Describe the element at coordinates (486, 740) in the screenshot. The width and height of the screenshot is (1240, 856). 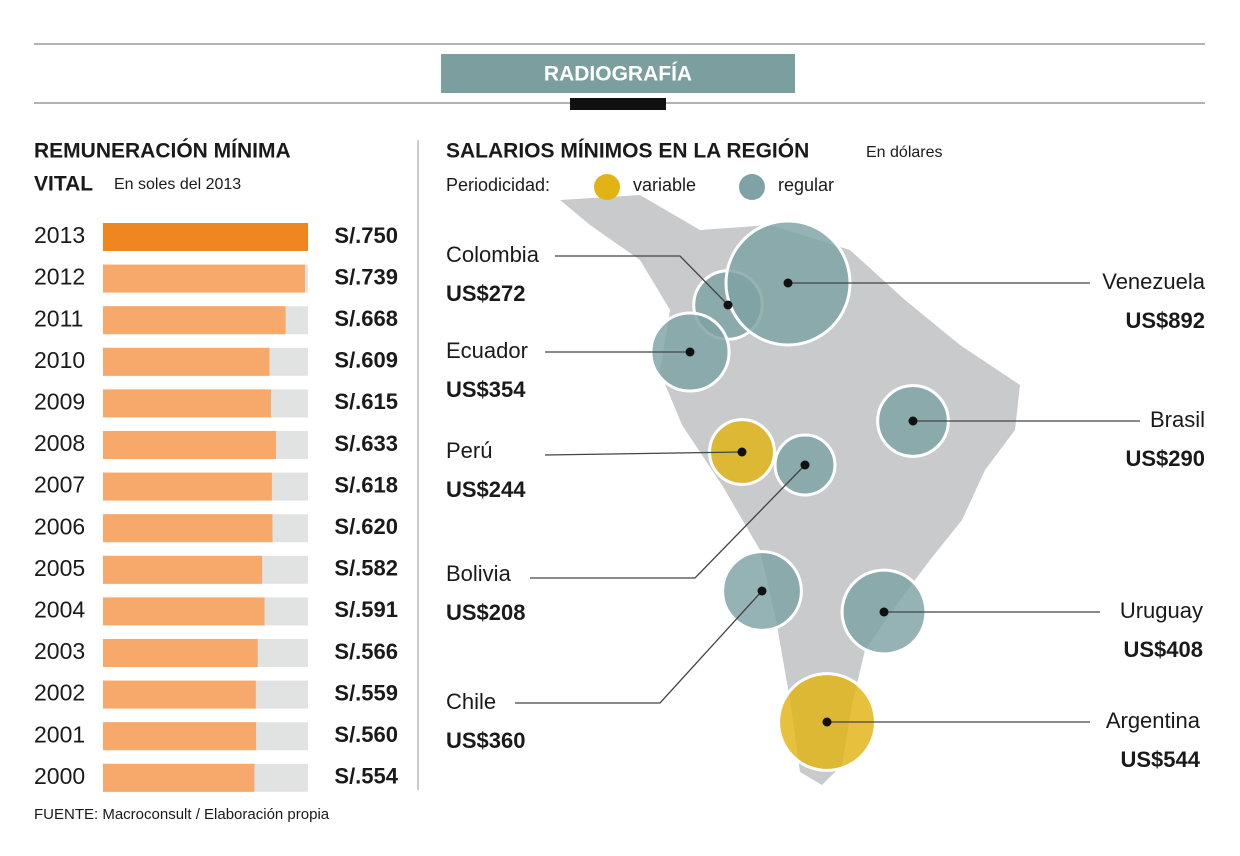
I see `value-label: US$360` at that location.